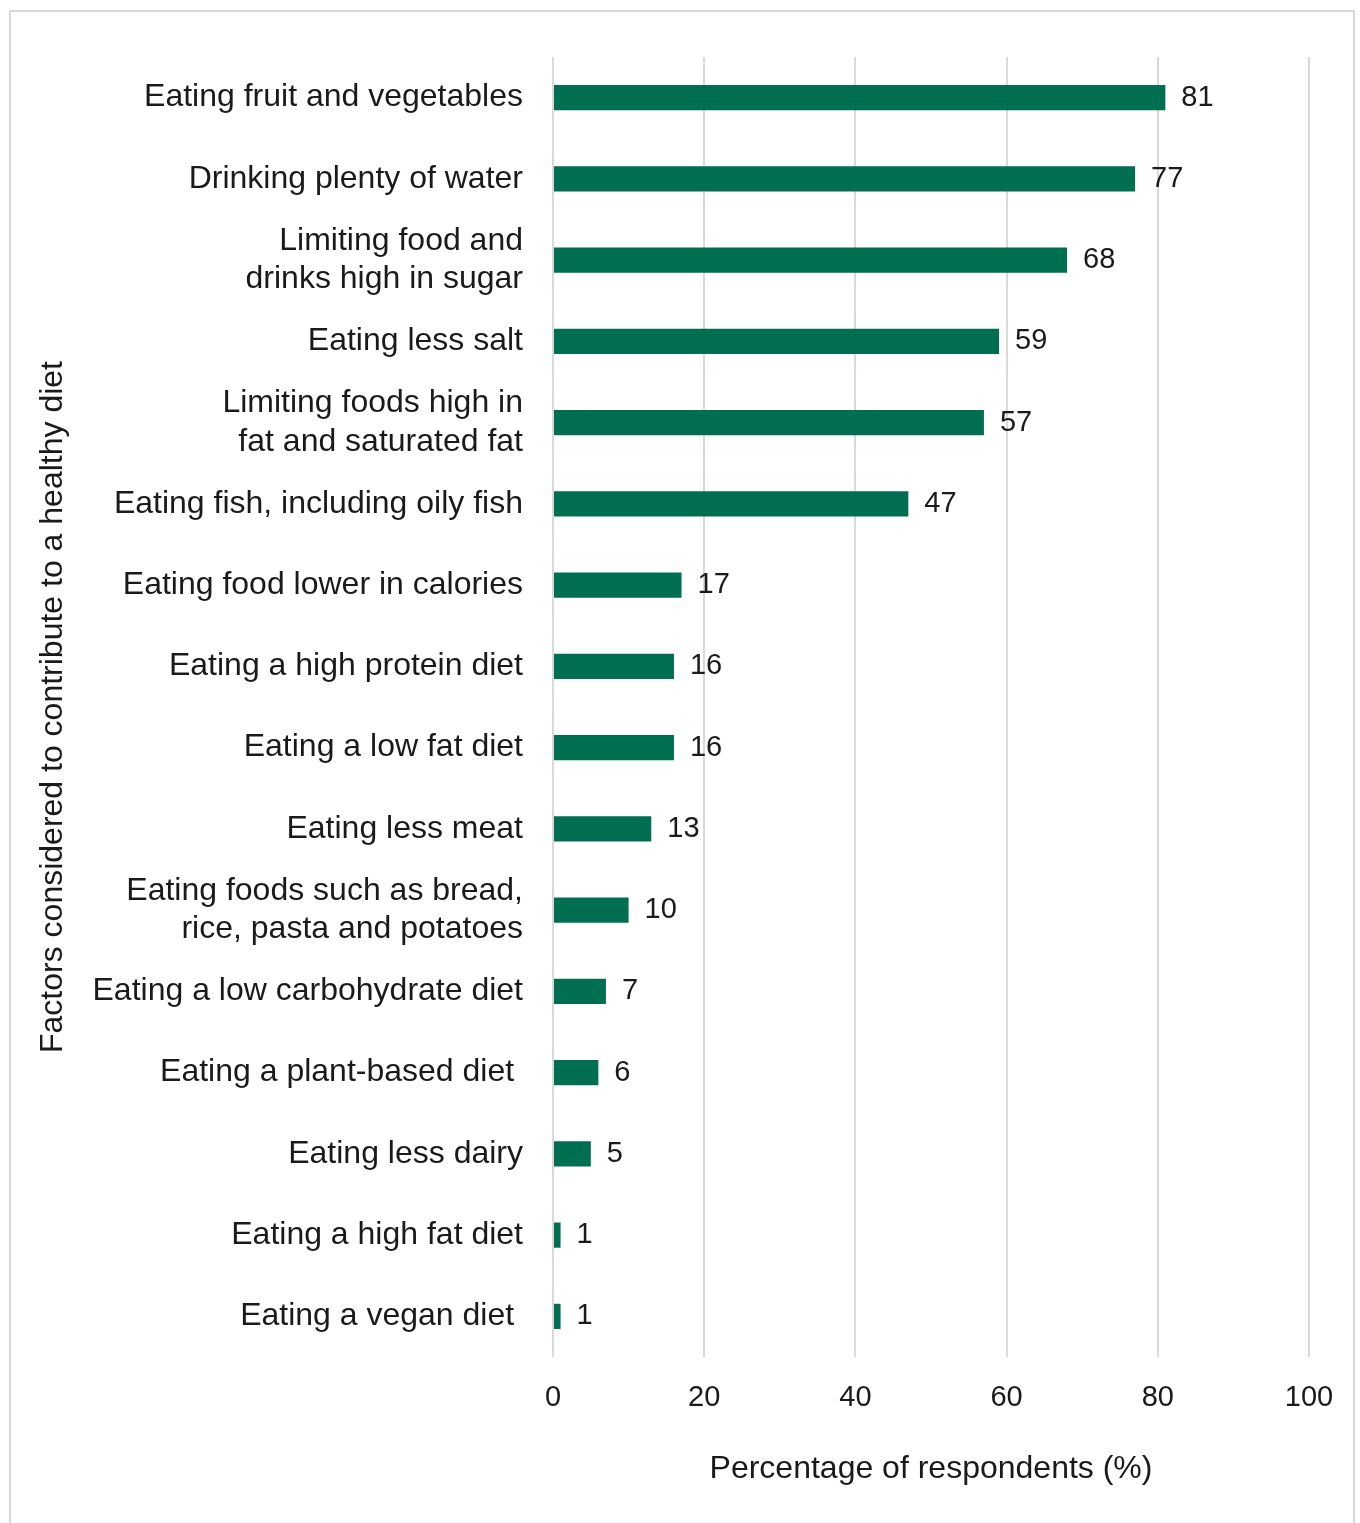 Image resolution: width=1360 pixels, height=1523 pixels. I want to click on y-tick-label: Limiting food and drinks high in sugar, so click(384, 258).